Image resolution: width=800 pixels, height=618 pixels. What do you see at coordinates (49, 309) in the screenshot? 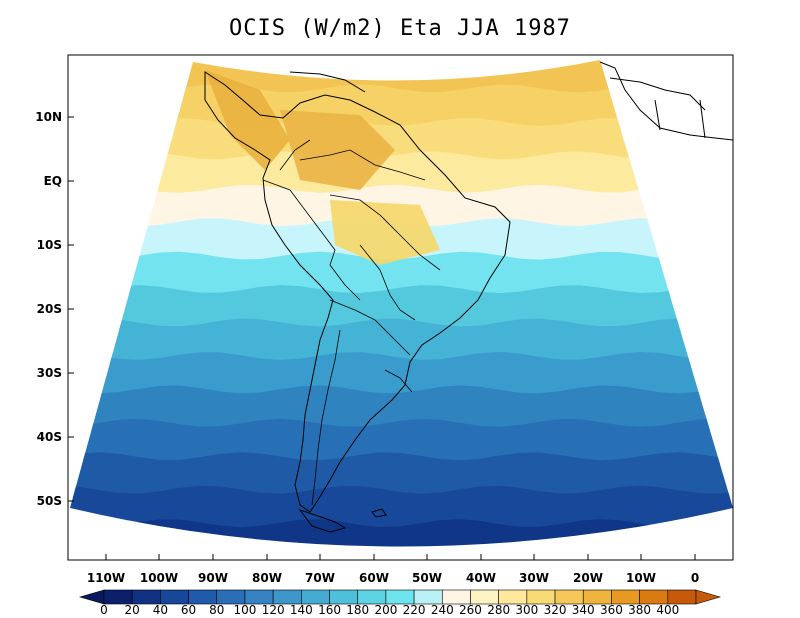
I see `lat-label: 20S` at bounding box center [49, 309].